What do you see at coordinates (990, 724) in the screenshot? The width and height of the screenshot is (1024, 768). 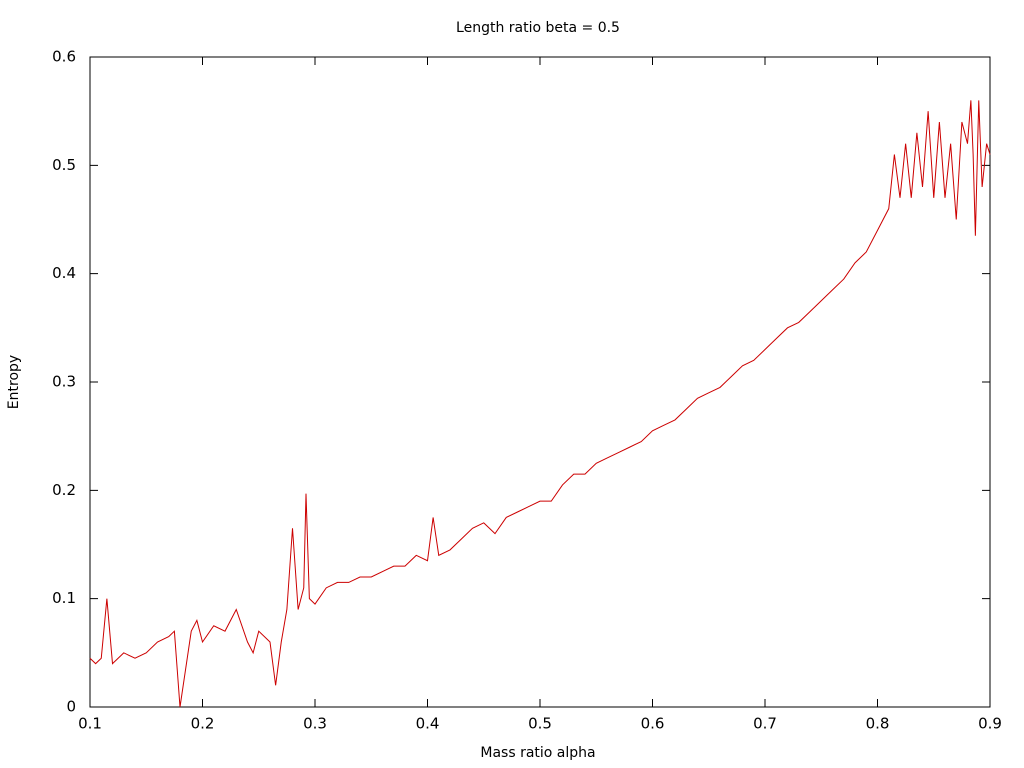 I see `x-tick-label: 0.9` at bounding box center [990, 724].